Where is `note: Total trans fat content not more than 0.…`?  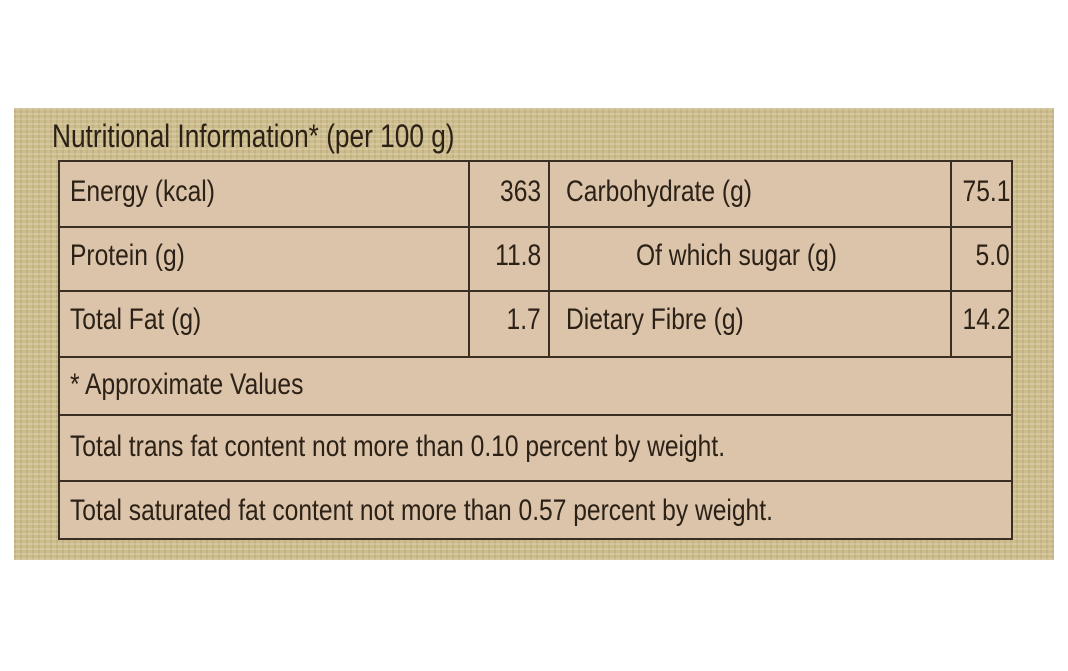
note: Total trans fat content not more than 0.… is located at coordinates (398, 446).